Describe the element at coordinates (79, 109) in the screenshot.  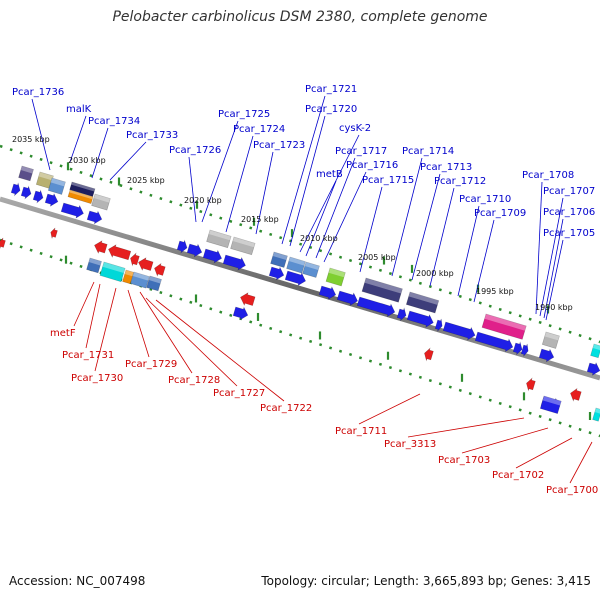
I see `forward-gene-label: malK` at that location.